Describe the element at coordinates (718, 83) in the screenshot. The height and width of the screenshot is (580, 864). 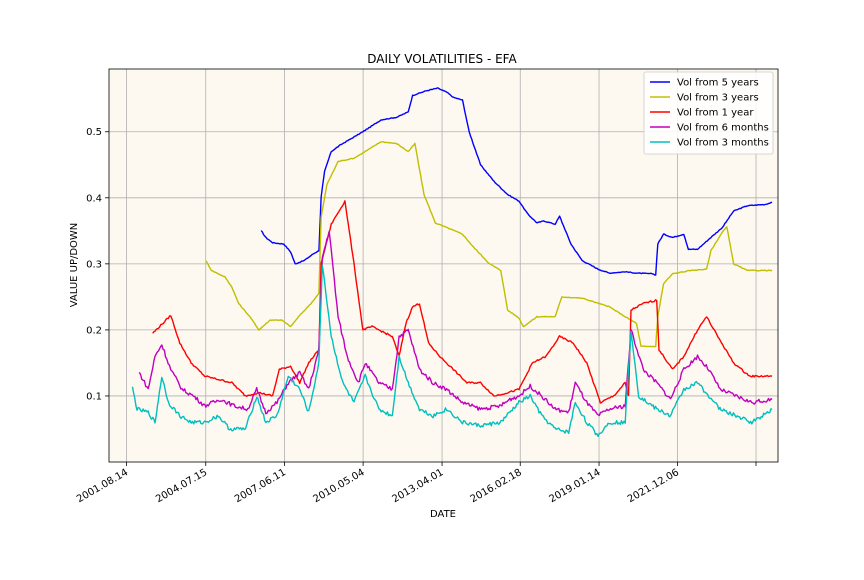
I see `legend-label: Vol from 5 years` at that location.